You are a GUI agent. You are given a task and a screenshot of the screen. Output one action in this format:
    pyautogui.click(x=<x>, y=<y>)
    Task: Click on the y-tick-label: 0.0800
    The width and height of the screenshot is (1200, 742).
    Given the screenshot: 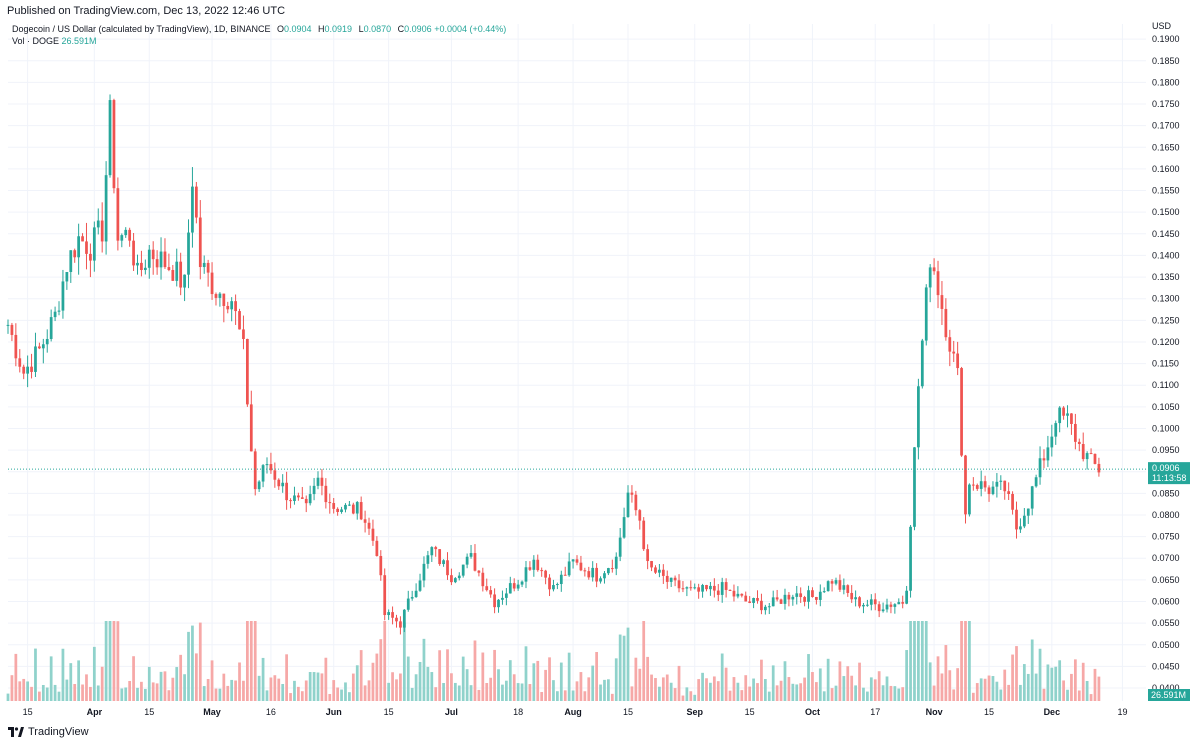 What is the action you would take?
    pyautogui.click(x=1166, y=515)
    